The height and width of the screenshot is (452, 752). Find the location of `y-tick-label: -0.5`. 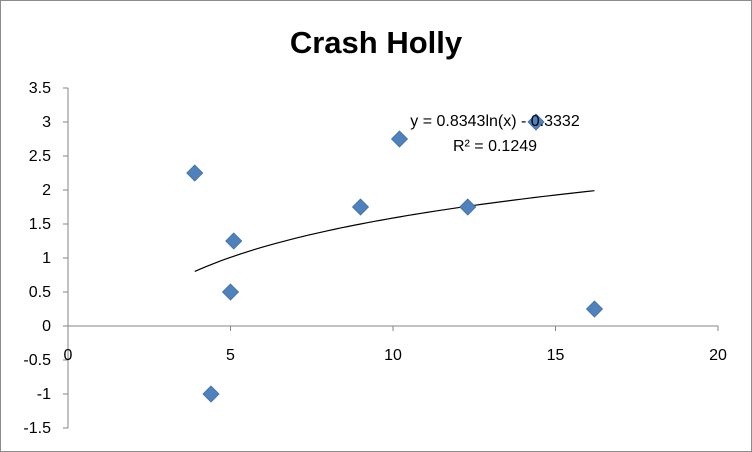

y-tick-label: -0.5 is located at coordinates (37, 360).